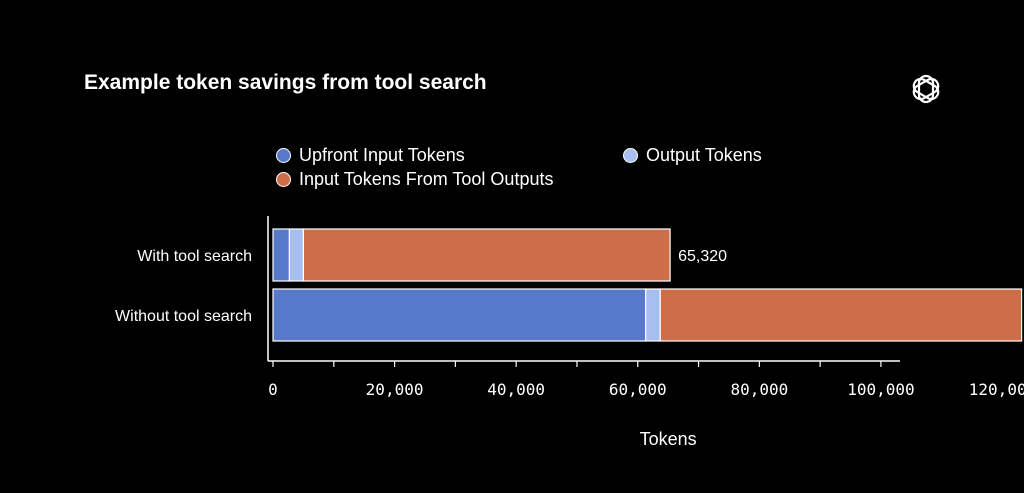  Describe the element at coordinates (183, 316) in the screenshot. I see `category-label: Without tool search` at that location.